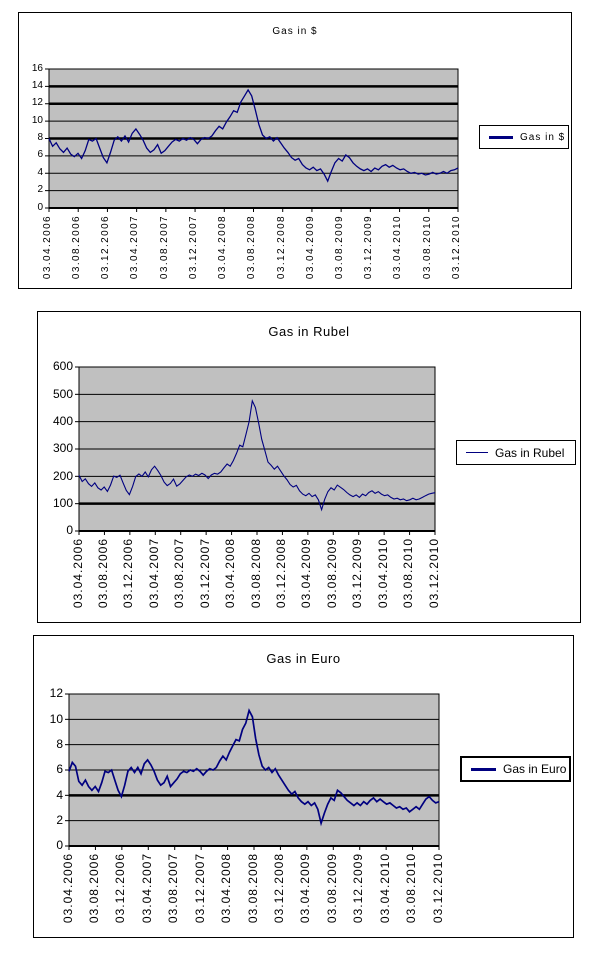  What do you see at coordinates (62, 421) in the screenshot?
I see `y-axis-tick-label: 400` at bounding box center [62, 421].